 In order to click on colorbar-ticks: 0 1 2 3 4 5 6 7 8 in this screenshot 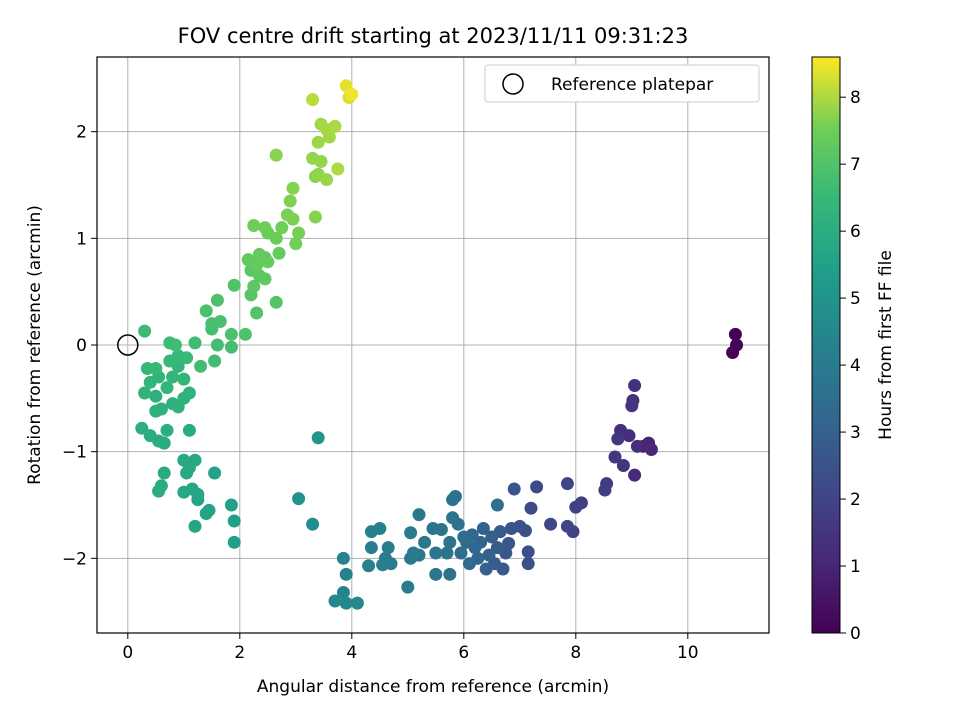, I will do `click(850, 366)`.